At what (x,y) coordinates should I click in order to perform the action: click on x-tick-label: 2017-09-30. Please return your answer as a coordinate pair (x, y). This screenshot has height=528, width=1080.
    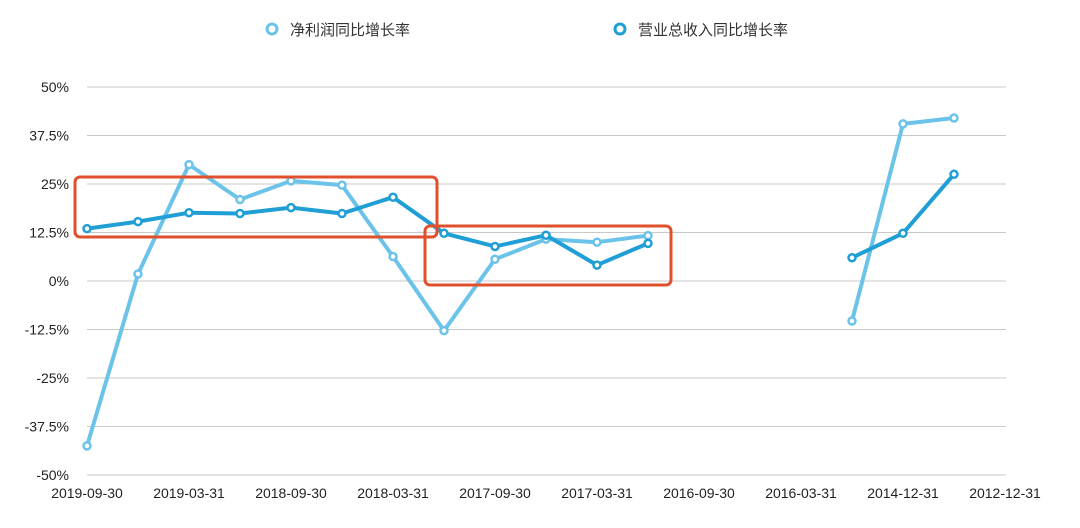
    Looking at the image, I should click on (495, 493).